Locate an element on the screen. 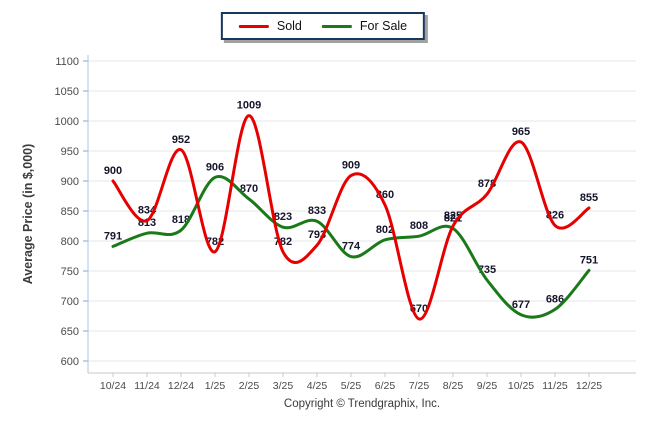  legend-label-for-sale: For Sale is located at coordinates (383, 26).